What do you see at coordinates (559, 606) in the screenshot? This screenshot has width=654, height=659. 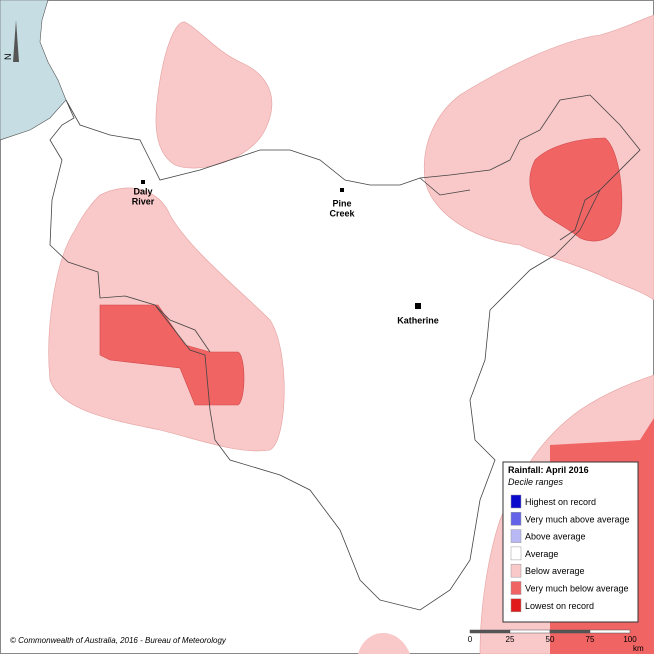 I see `legend-label: Lowest on record` at bounding box center [559, 606].